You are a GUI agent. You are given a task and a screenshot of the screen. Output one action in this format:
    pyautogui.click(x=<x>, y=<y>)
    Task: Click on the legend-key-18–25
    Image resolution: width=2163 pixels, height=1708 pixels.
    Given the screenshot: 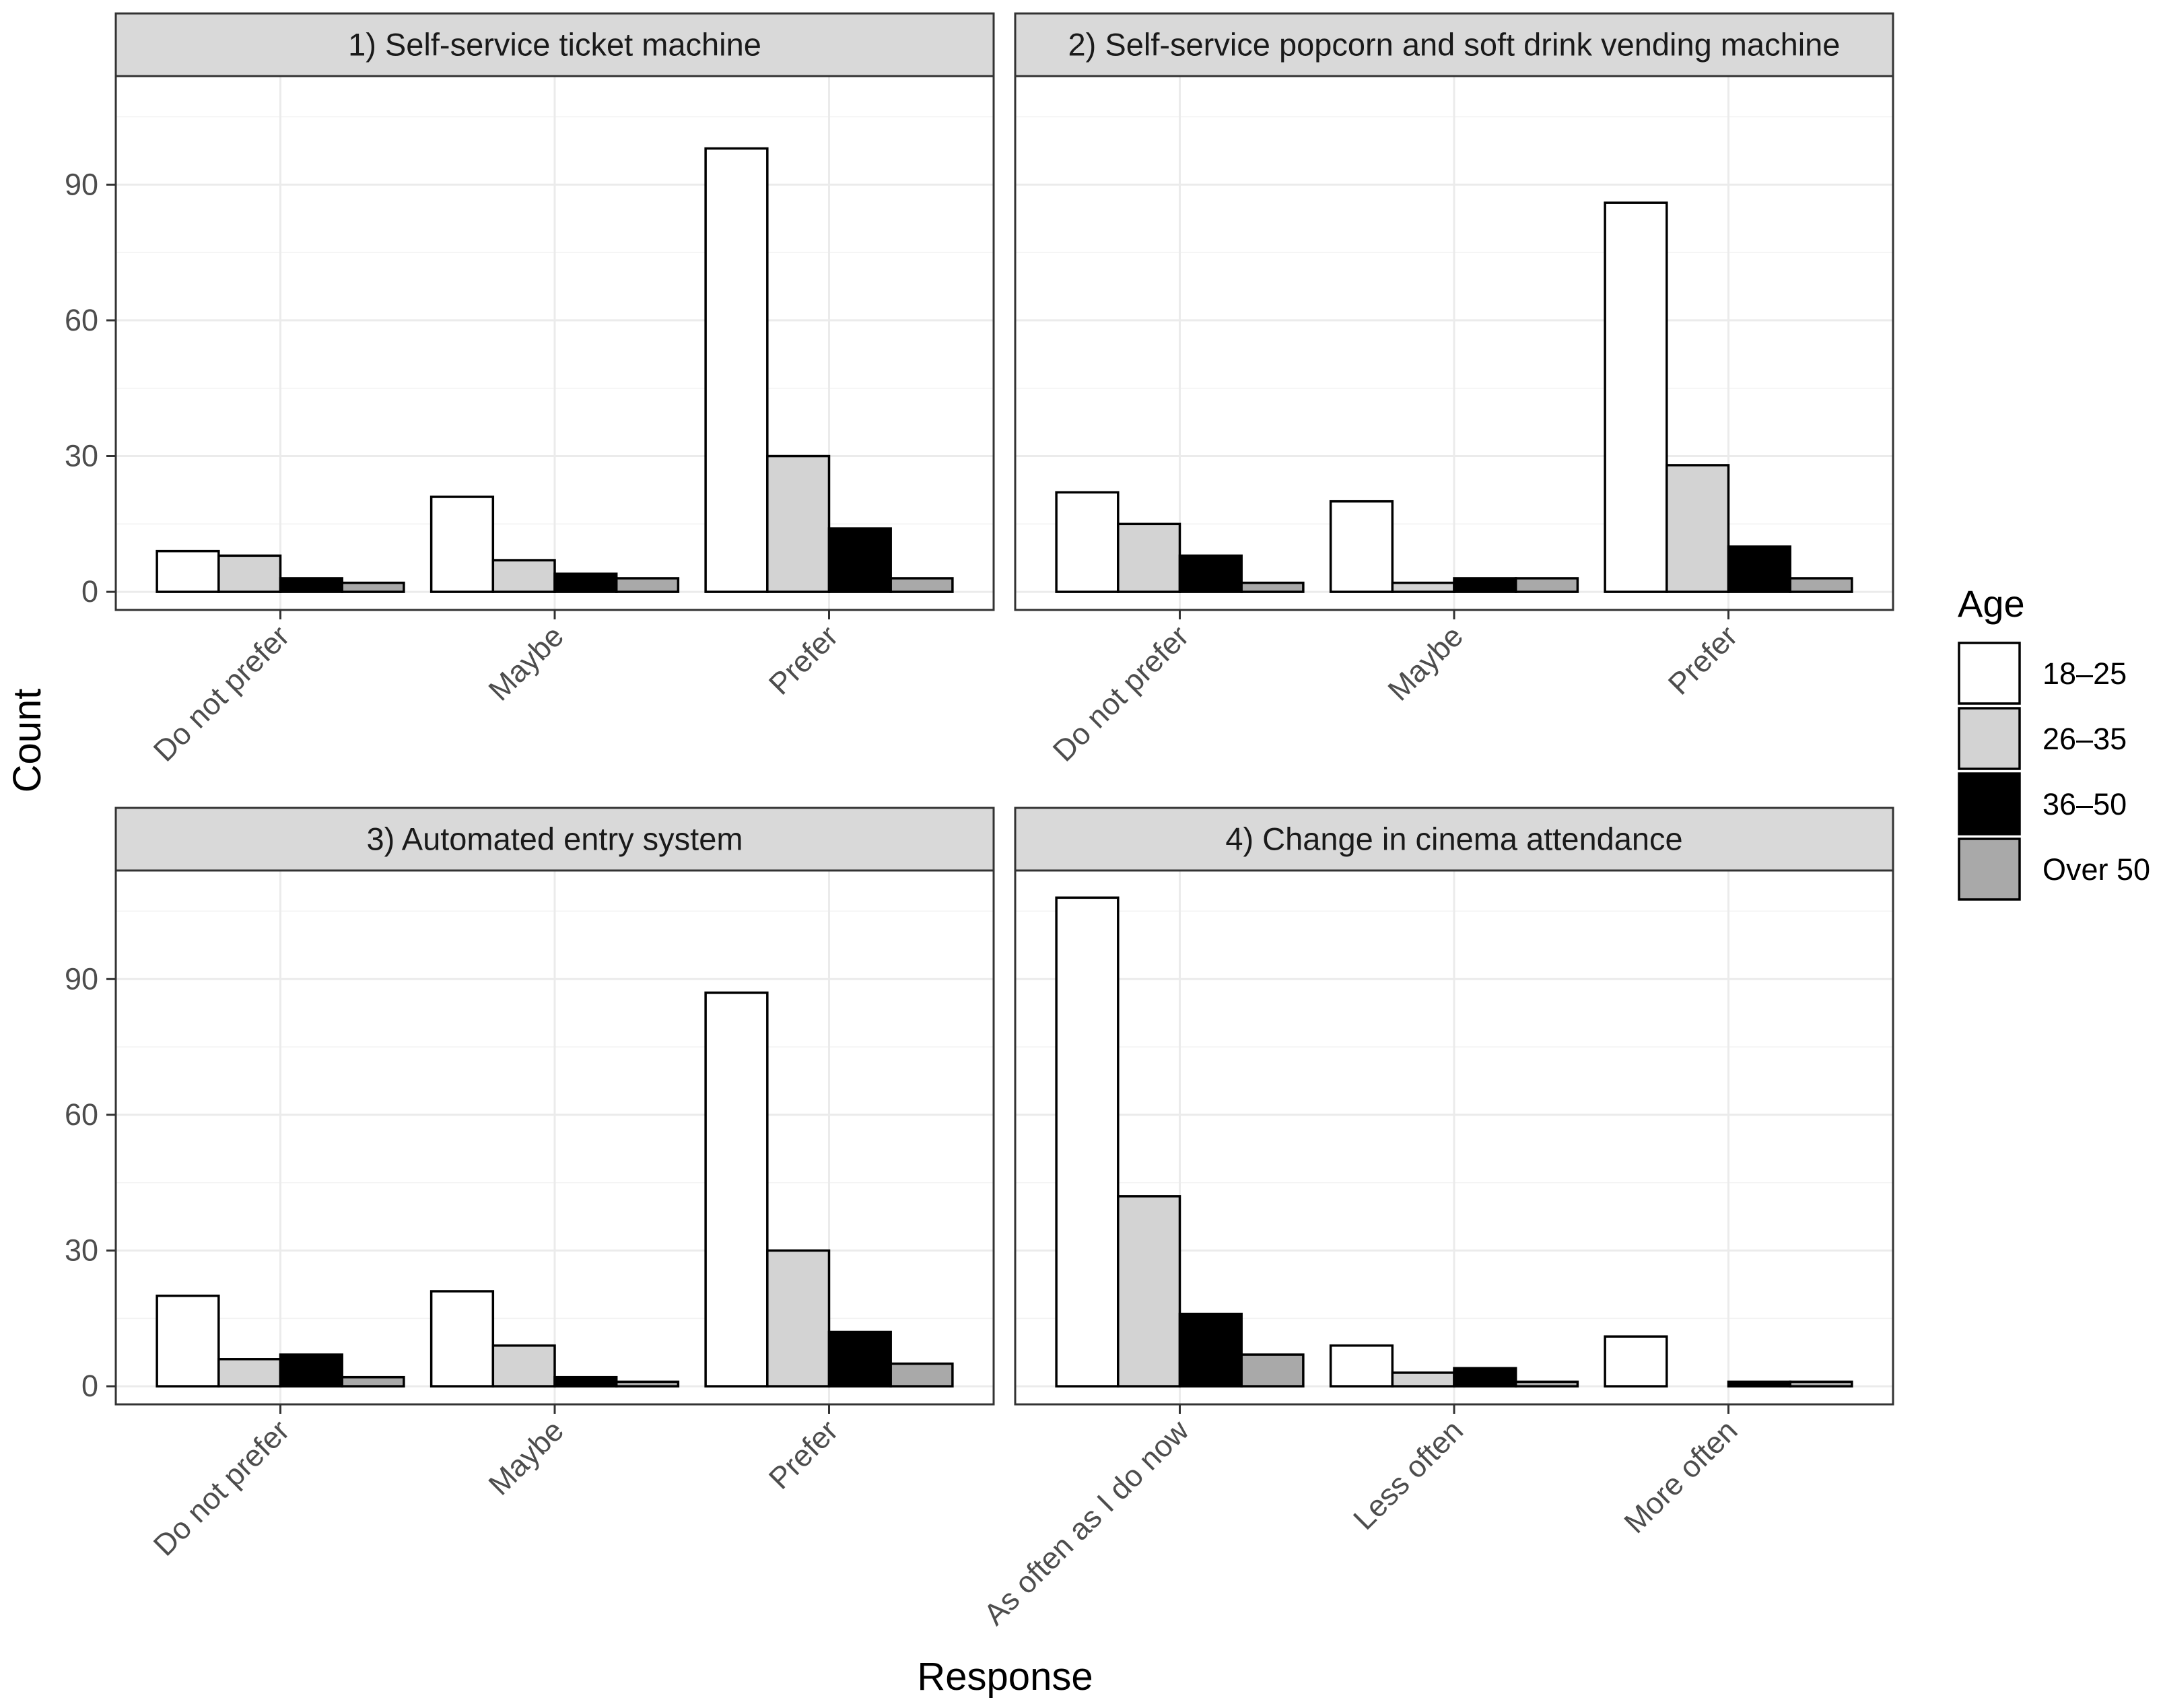 What is the action you would take?
    pyautogui.click(x=1989, y=673)
    